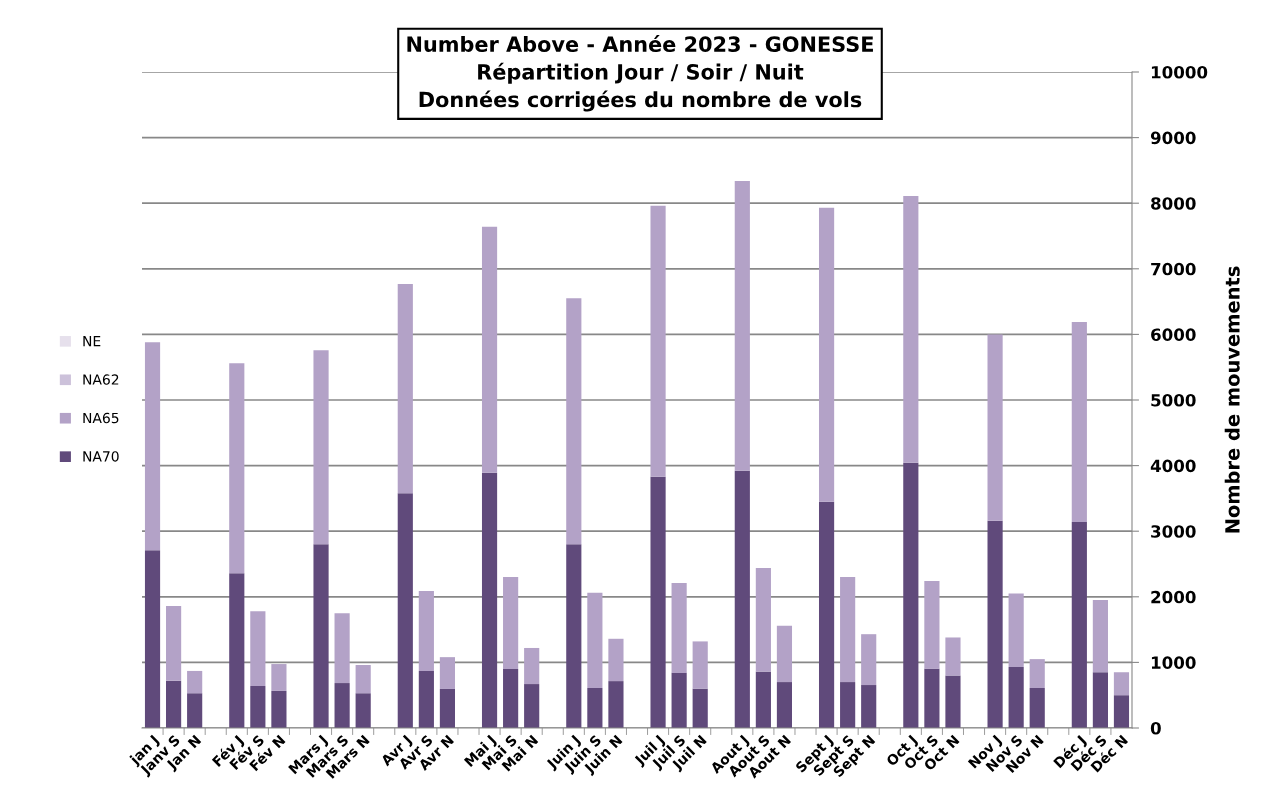  Describe the element at coordinates (101, 456) in the screenshot. I see `legend-label: NA70` at that location.